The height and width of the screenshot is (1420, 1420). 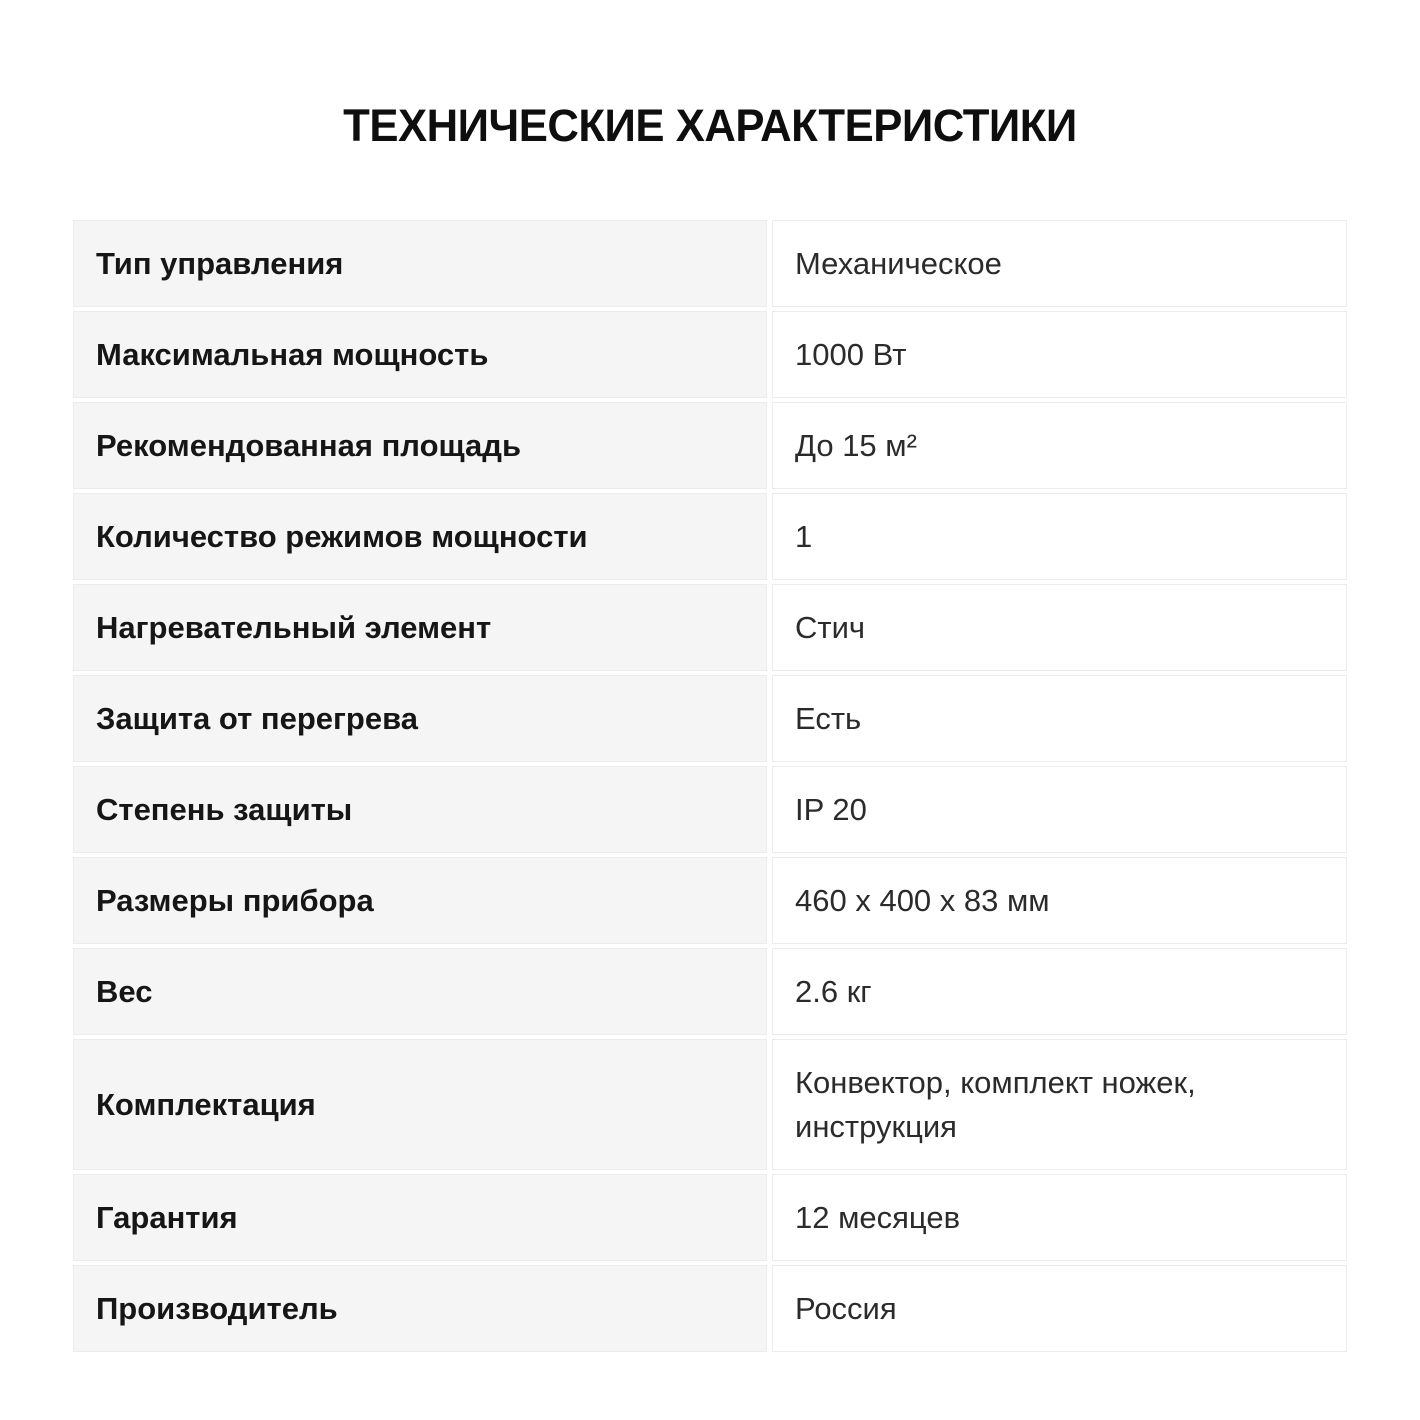 I want to click on spec-value: Механическое, so click(x=1059, y=263).